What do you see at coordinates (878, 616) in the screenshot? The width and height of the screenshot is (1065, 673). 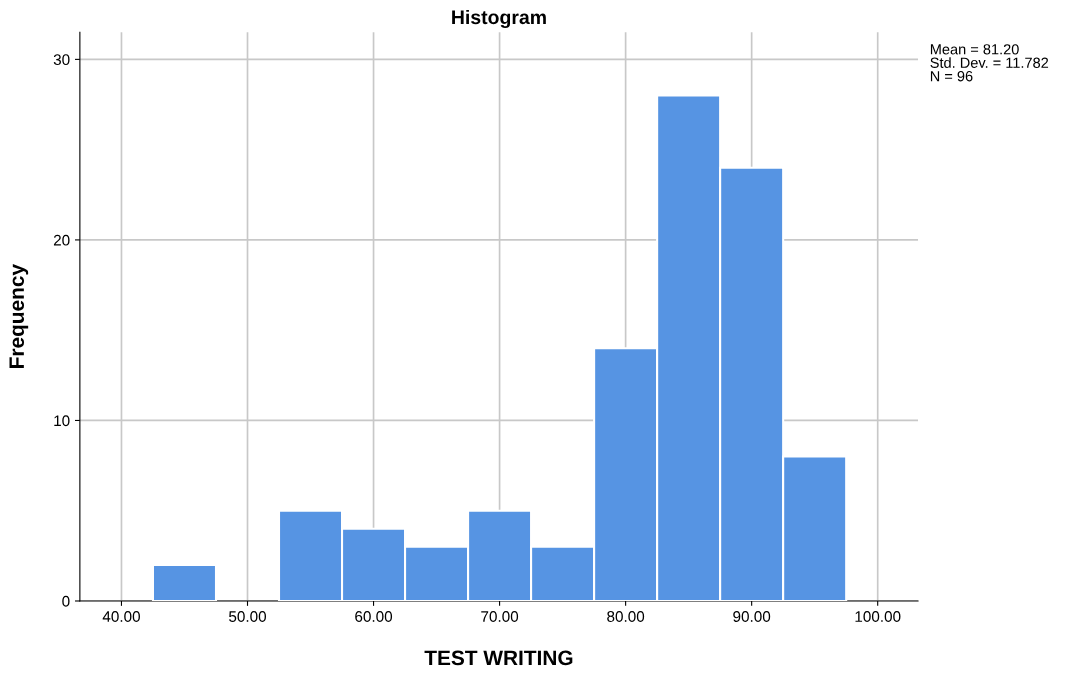 I see `x-tick-label: 100.00` at bounding box center [878, 616].